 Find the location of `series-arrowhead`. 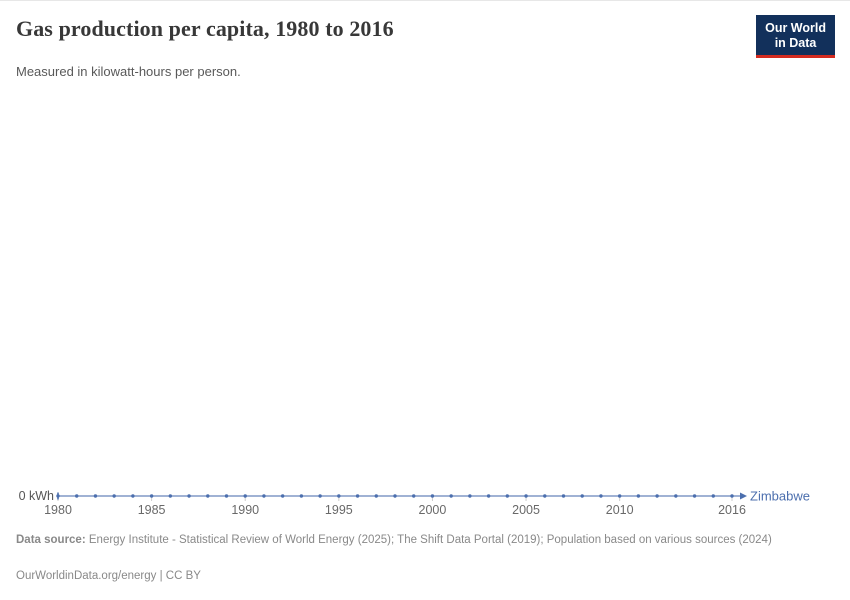

series-arrowhead is located at coordinates (743, 496).